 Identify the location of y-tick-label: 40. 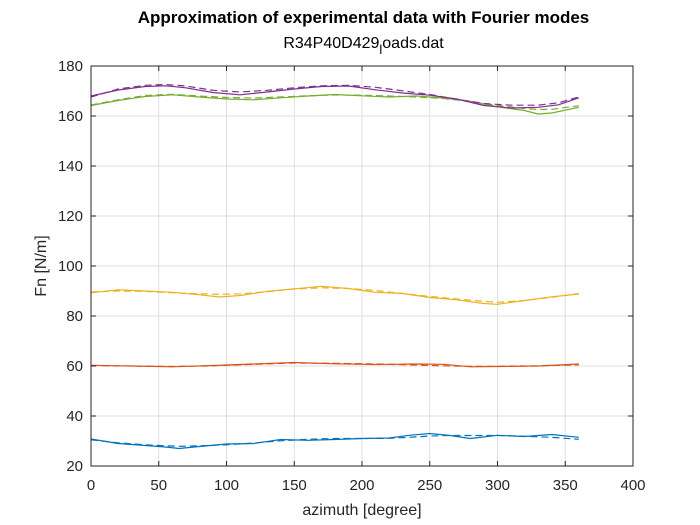
(74, 416).